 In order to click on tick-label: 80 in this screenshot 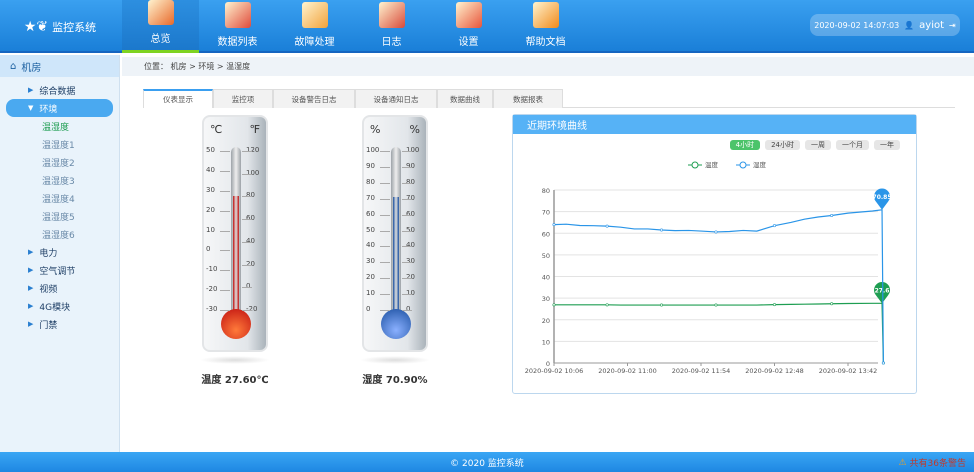, I will do `click(410, 181)`.